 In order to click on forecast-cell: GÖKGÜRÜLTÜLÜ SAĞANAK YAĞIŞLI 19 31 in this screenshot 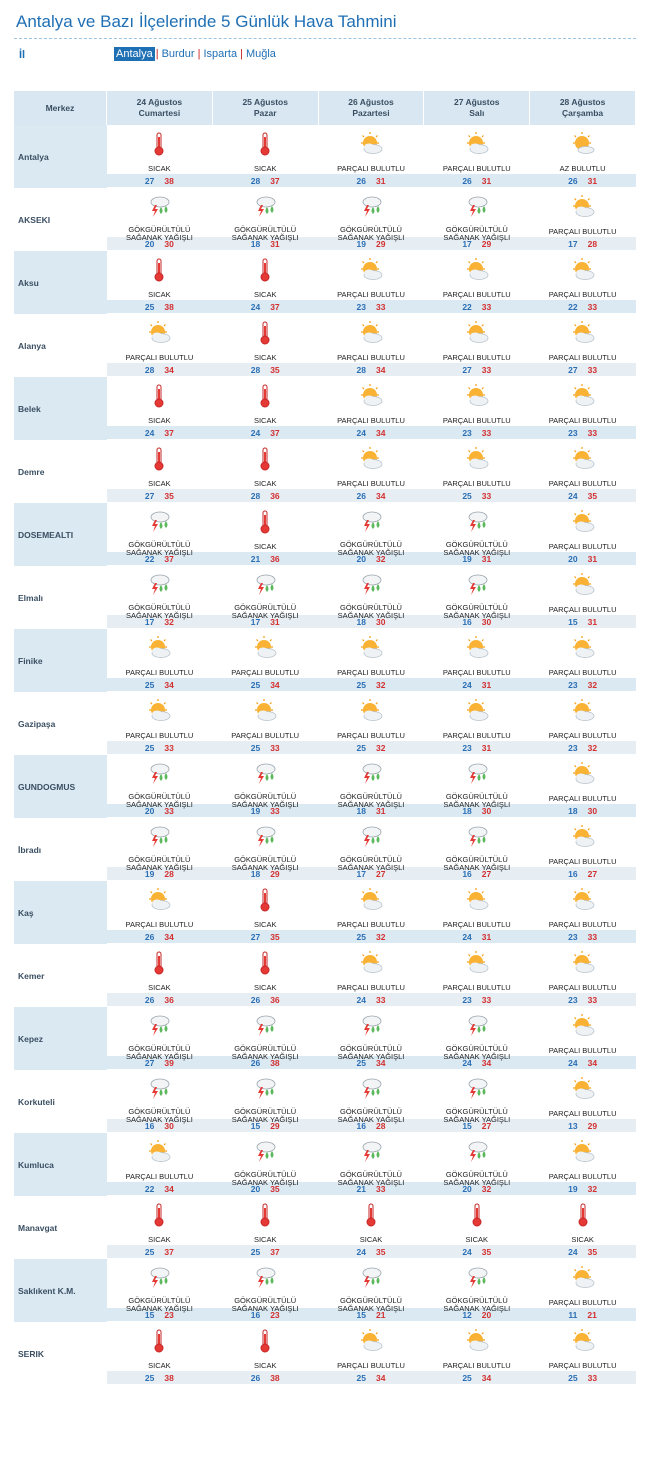, I will do `click(476, 534)`.